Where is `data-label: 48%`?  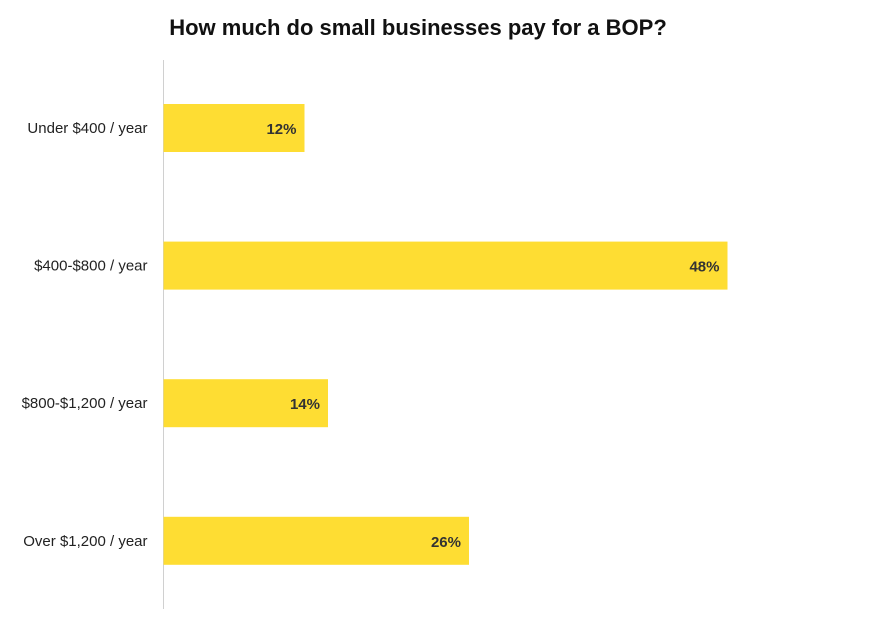
data-label: 48% is located at coordinates (704, 267).